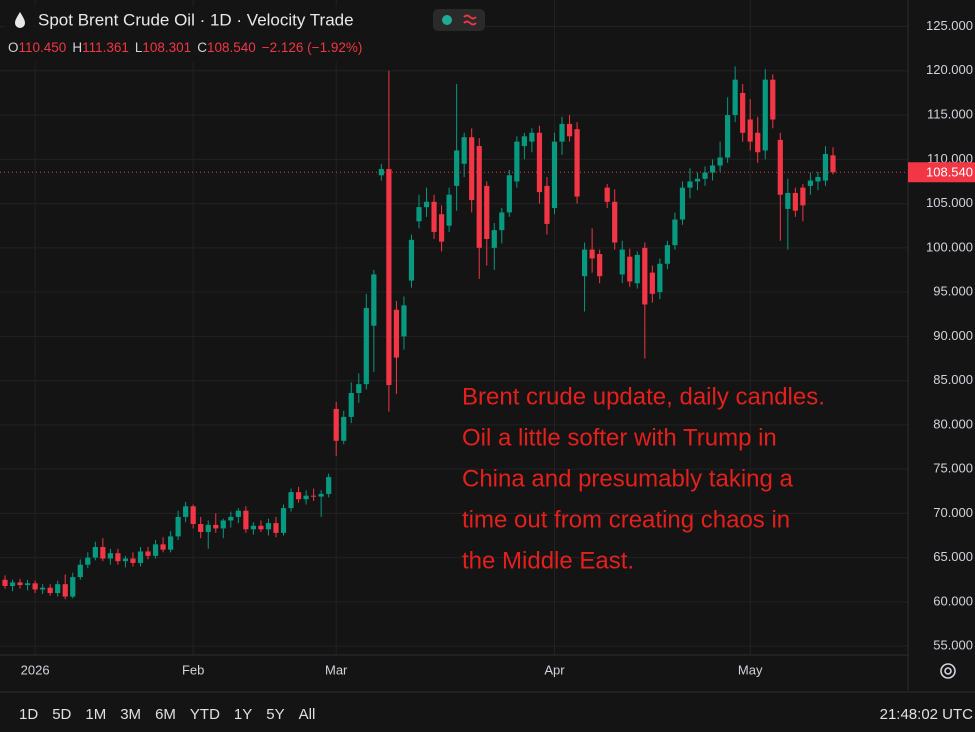  What do you see at coordinates (948, 671) in the screenshot?
I see `settings-icon` at bounding box center [948, 671].